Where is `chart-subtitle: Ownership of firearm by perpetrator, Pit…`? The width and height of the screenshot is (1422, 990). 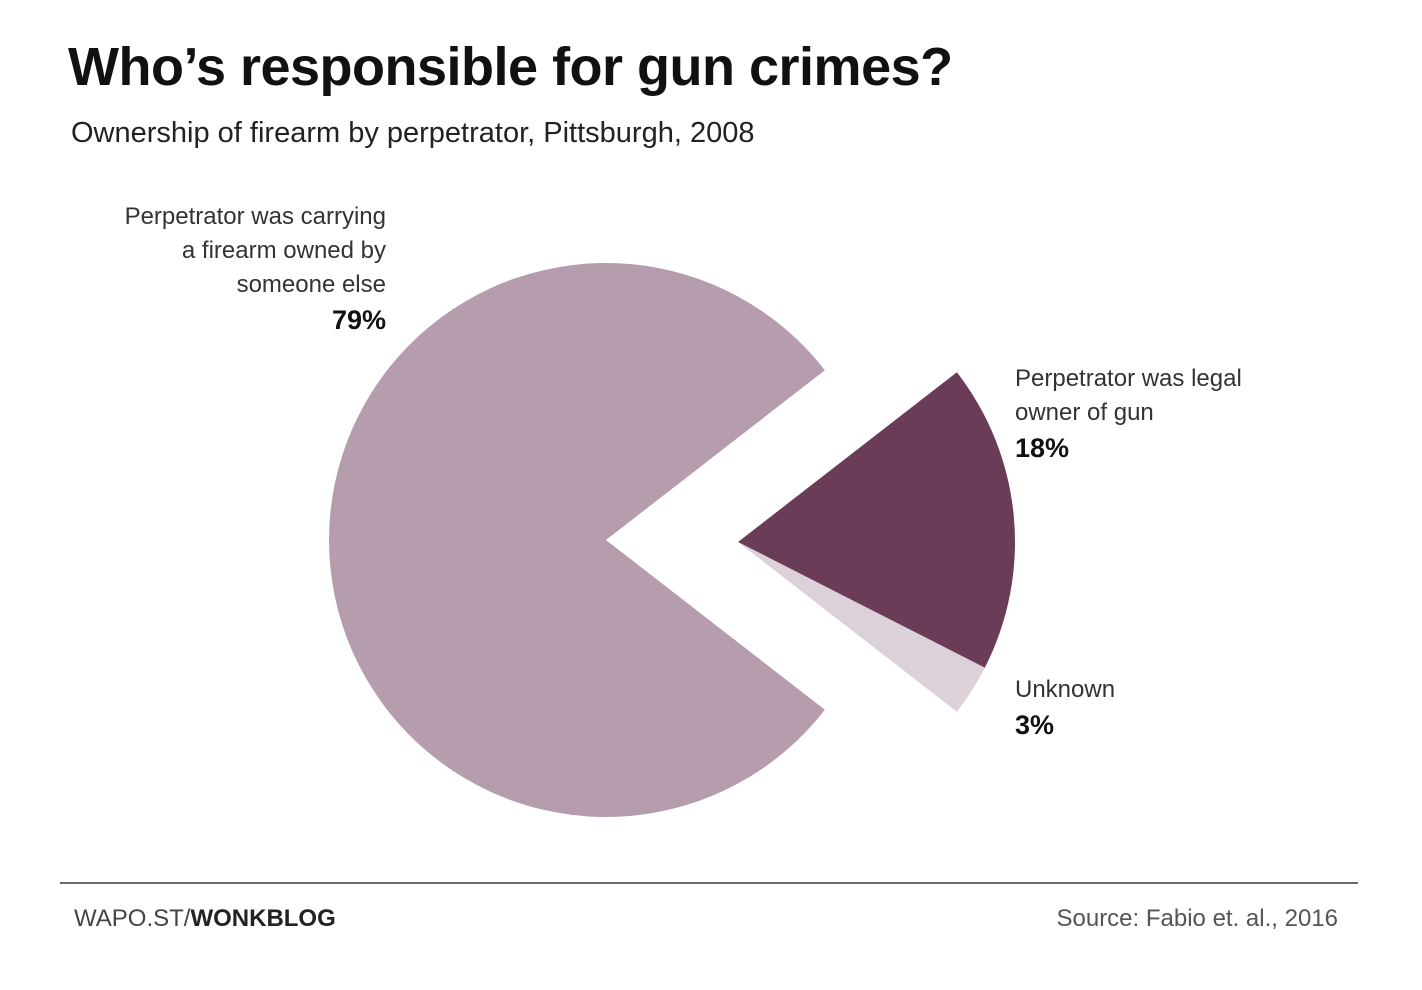 chart-subtitle: Ownership of firearm by perpetrator, Pit… is located at coordinates (413, 133).